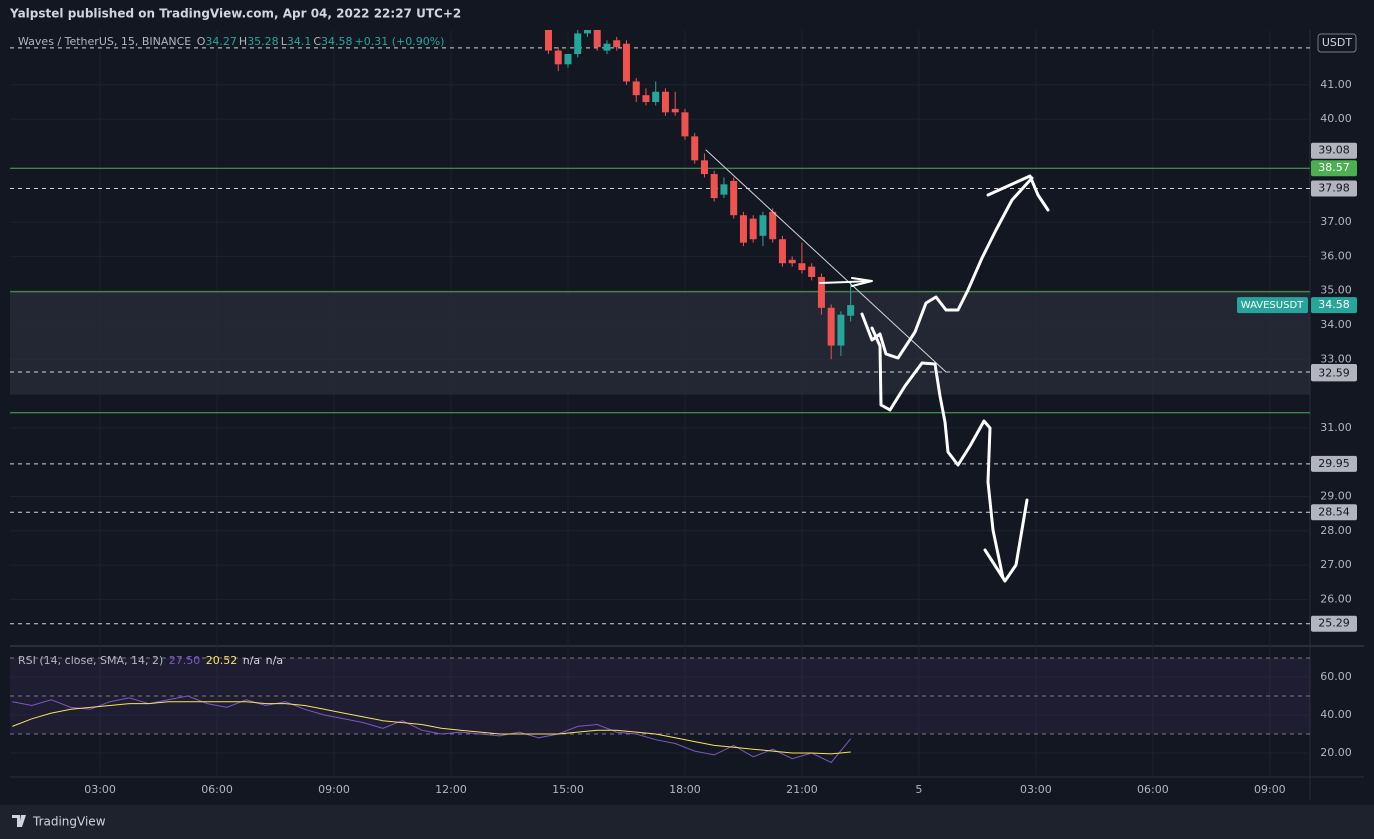  Describe the element at coordinates (299, 41) in the screenshot. I see `ohlc-value: 34.1` at that location.